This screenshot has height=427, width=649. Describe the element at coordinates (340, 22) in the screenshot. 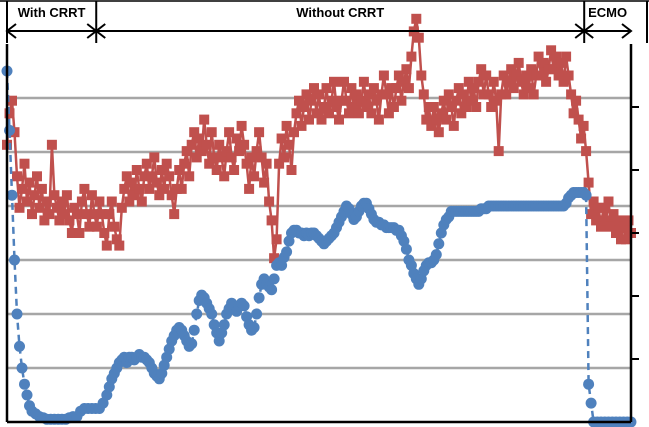

I see `phase-2: Without CRRT` at that location.